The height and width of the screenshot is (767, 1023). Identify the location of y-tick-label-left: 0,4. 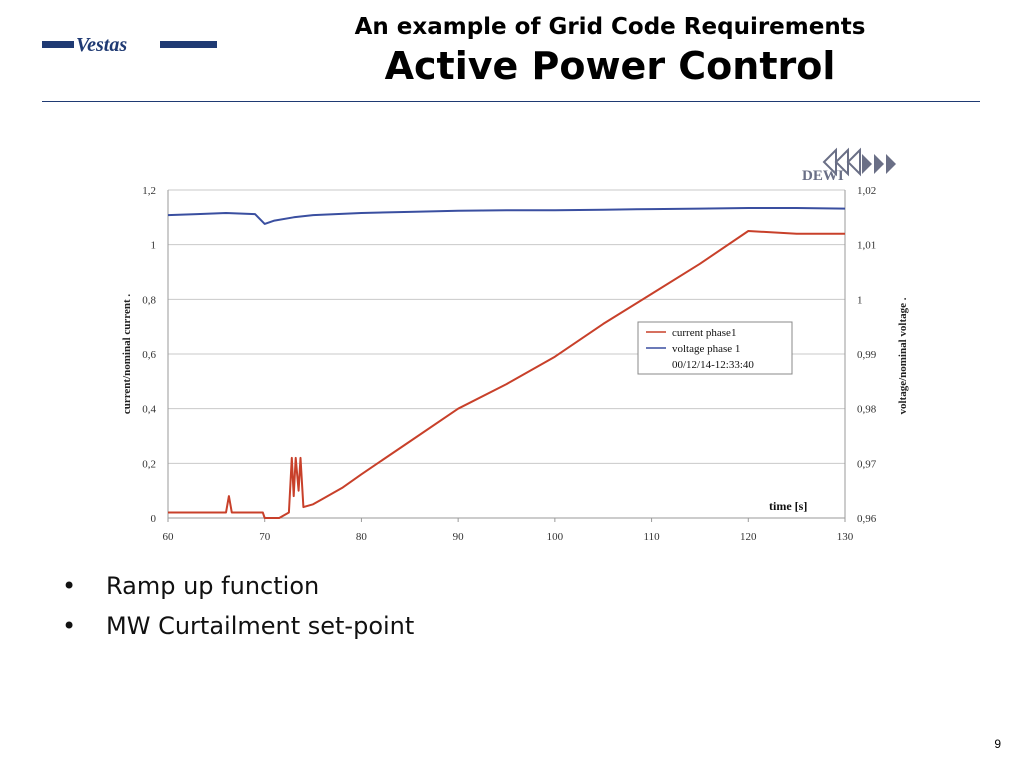
(149, 410).